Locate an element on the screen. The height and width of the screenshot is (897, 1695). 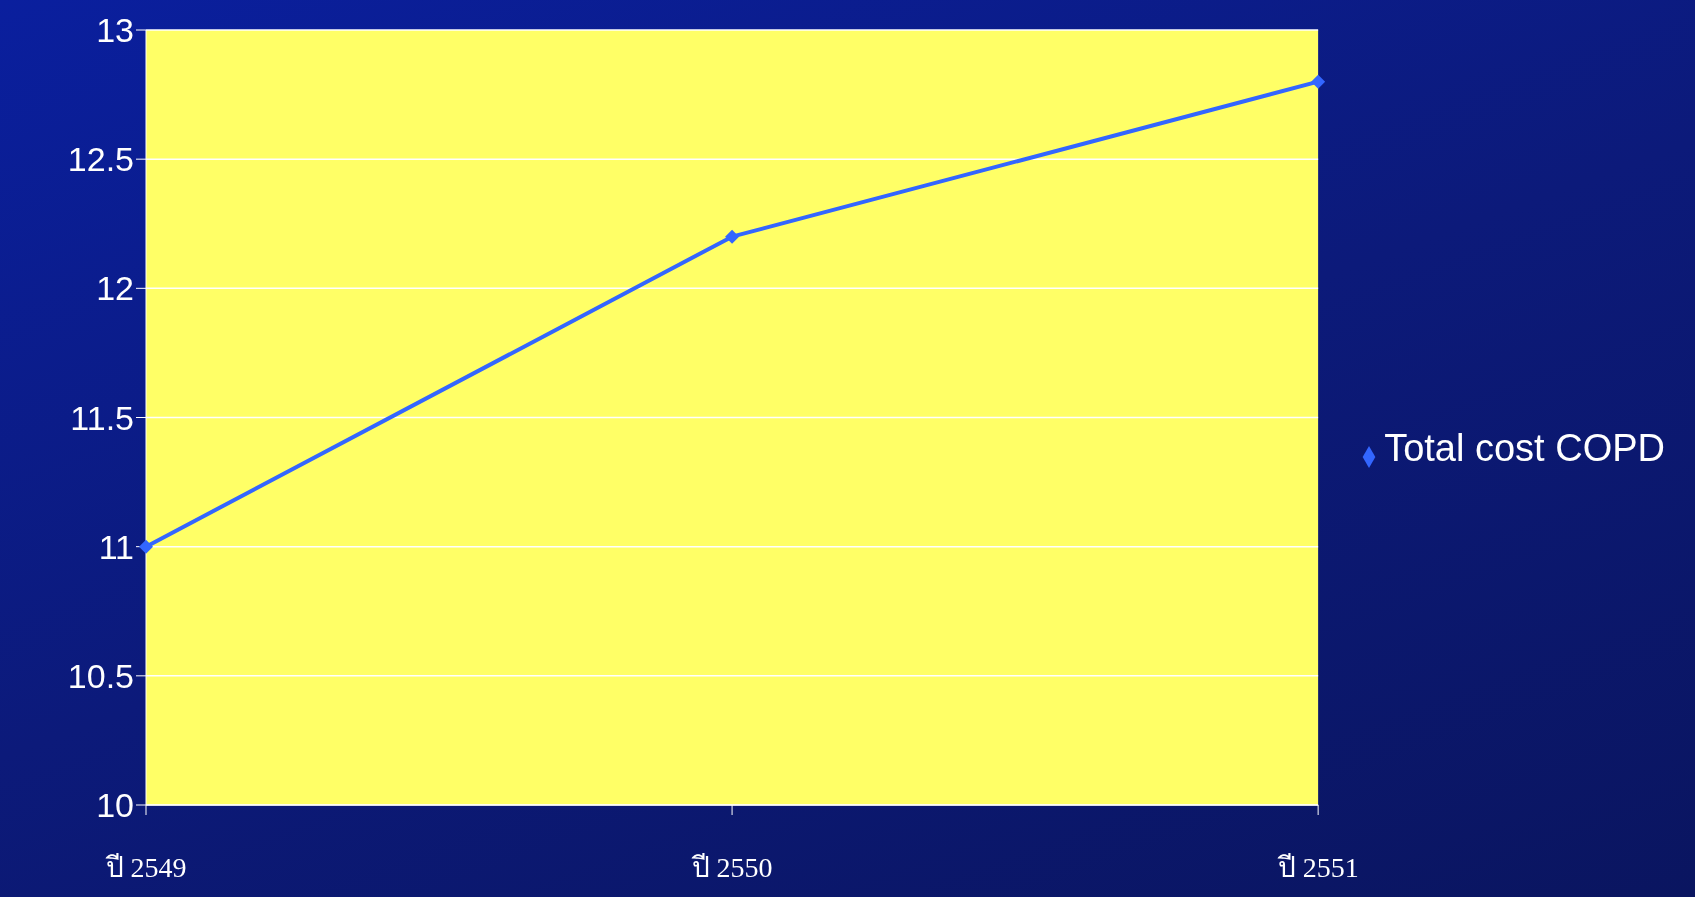
x-tick-label: ปี 2549 is located at coordinates (145, 867).